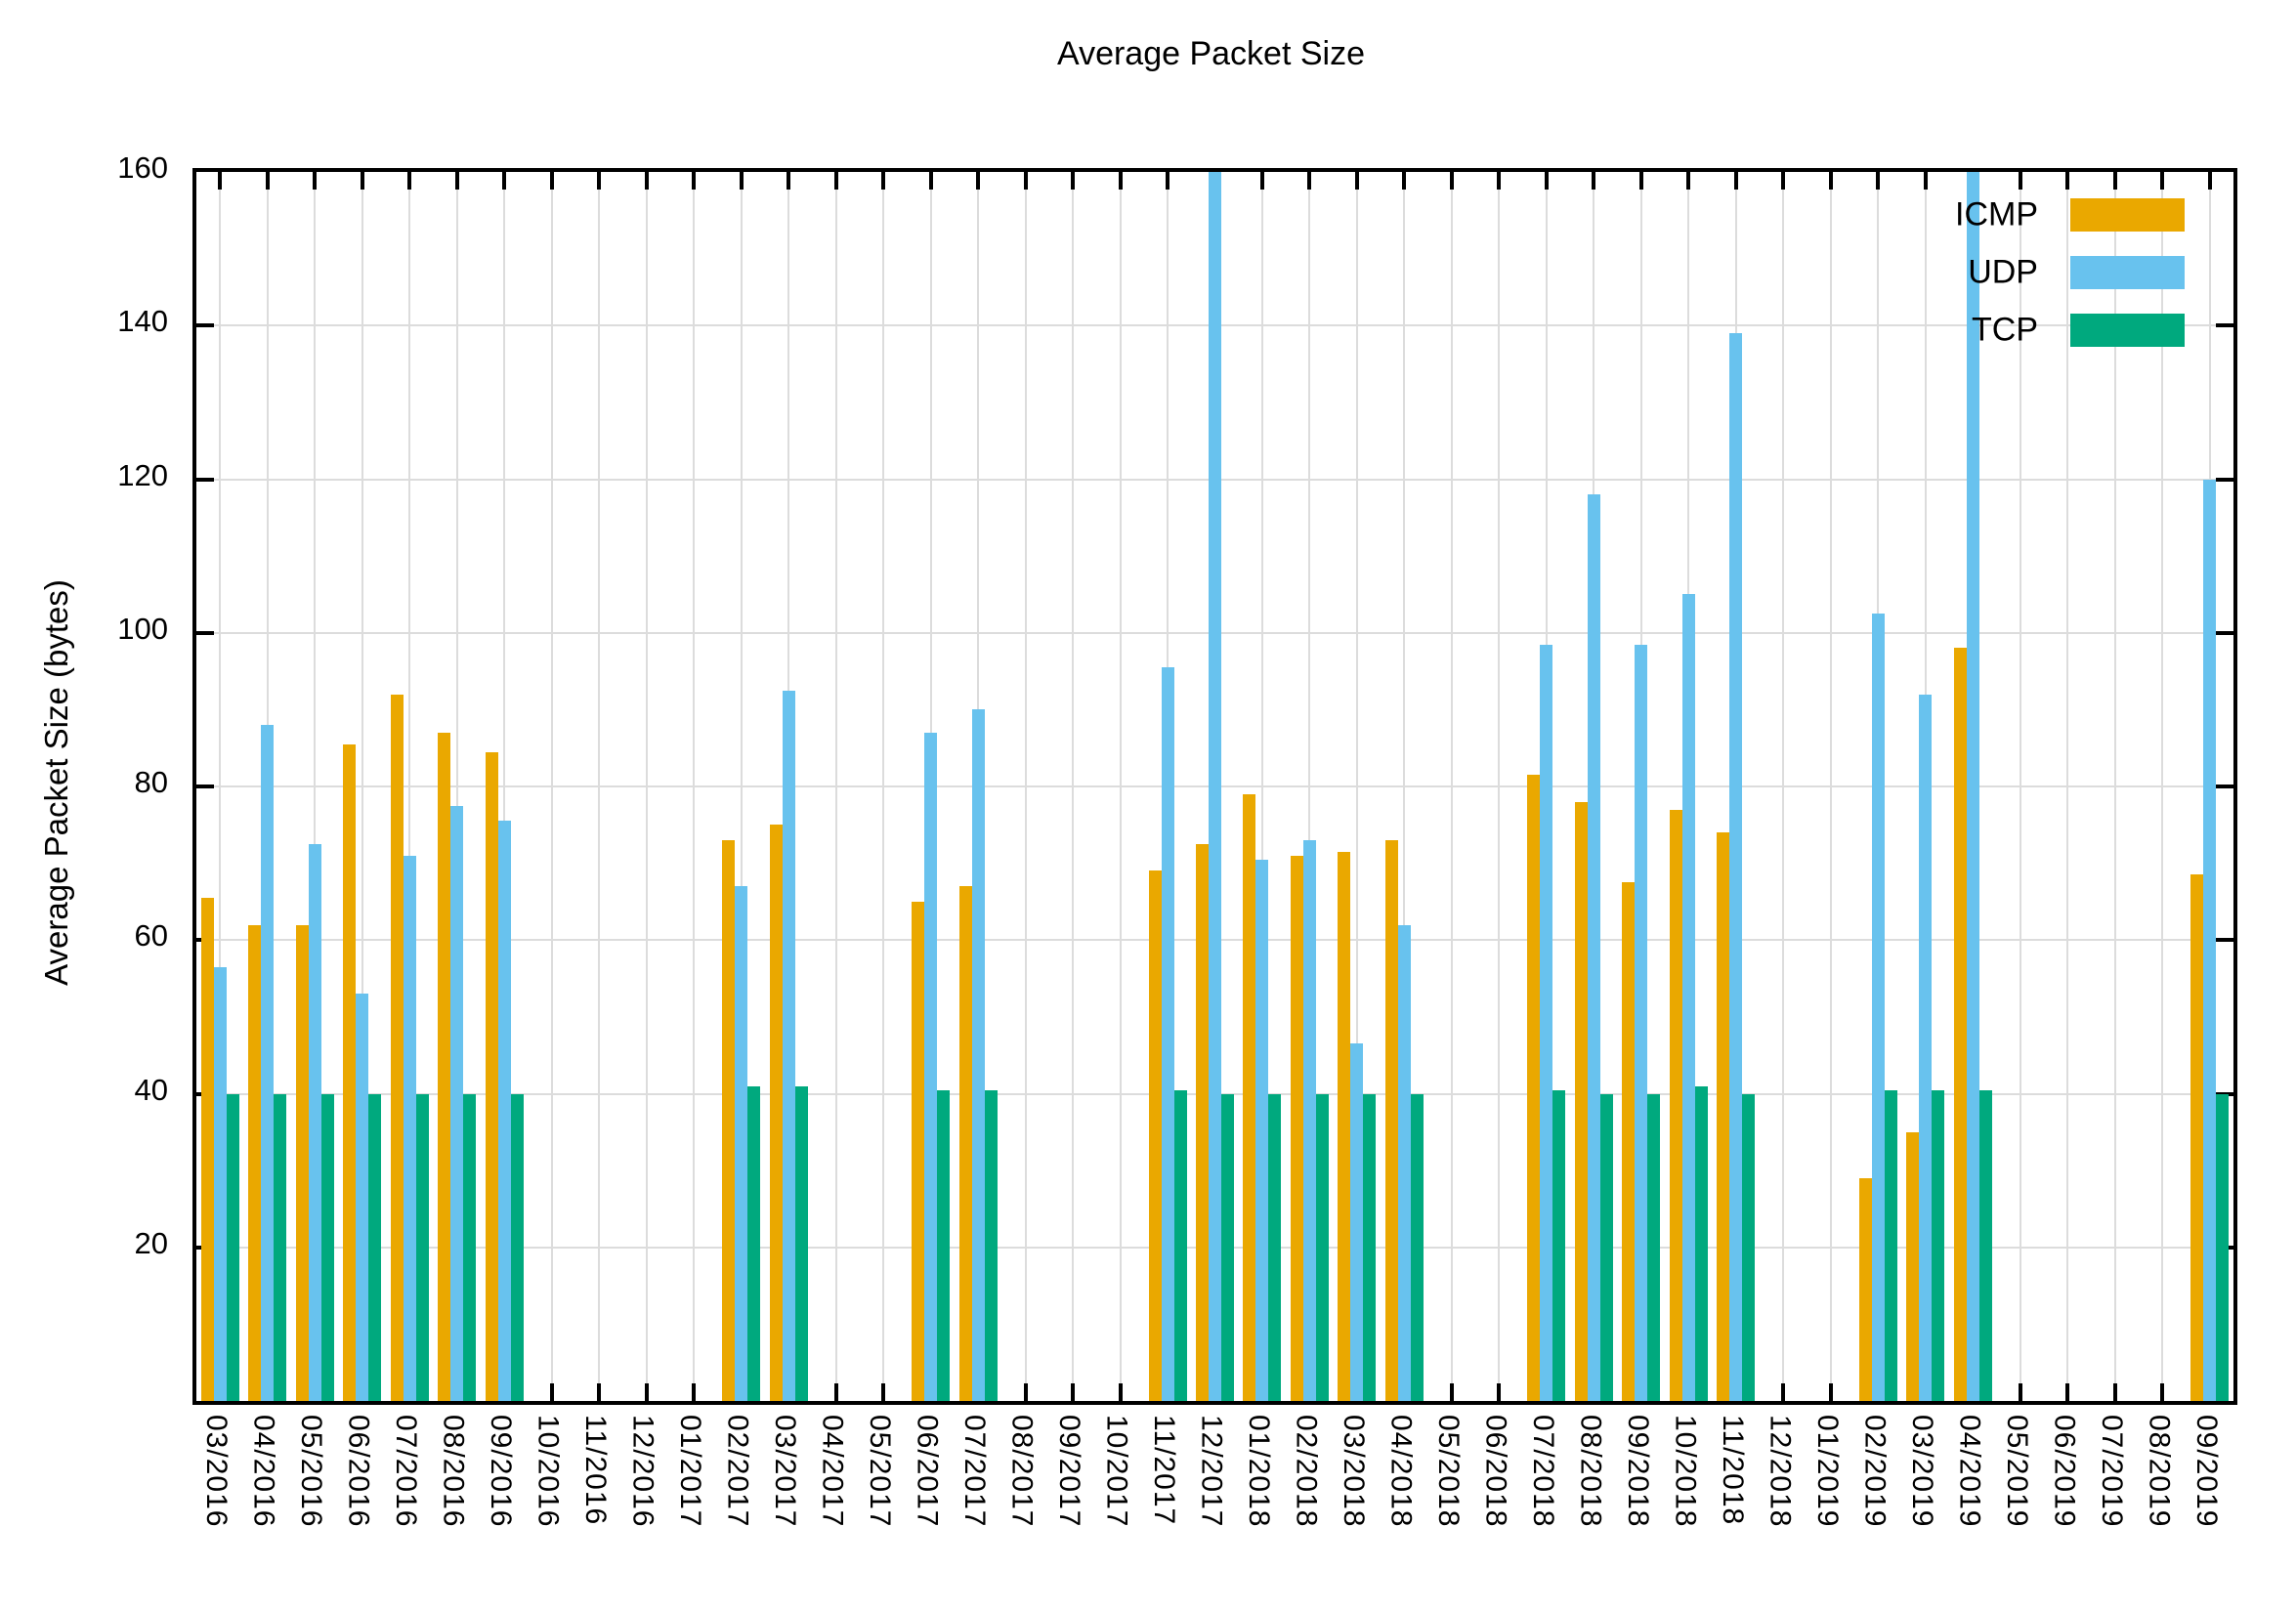 The image size is (2296, 1612). What do you see at coordinates (2224, 632) in the screenshot?
I see `y-tick-right` at bounding box center [2224, 632].